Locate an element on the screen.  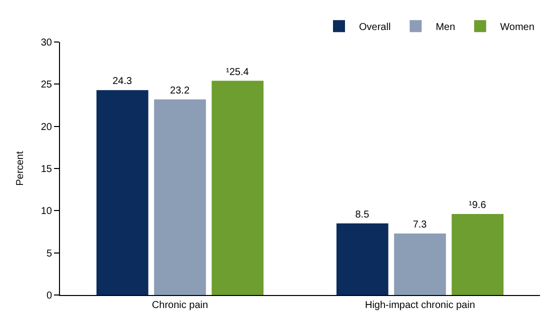
legend-label: Men is located at coordinates (446, 28).